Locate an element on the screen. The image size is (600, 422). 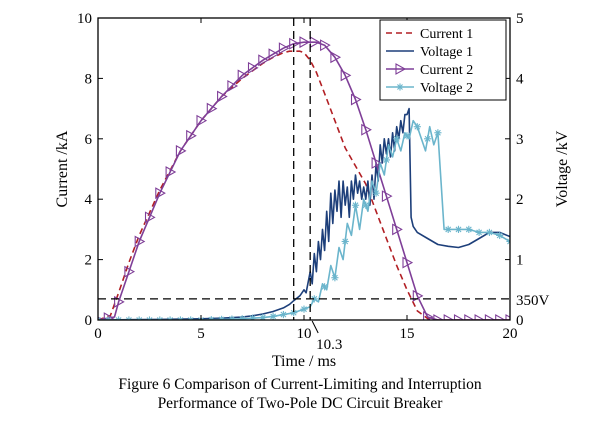
y2-tick-label: 5 is located at coordinates (520, 19).